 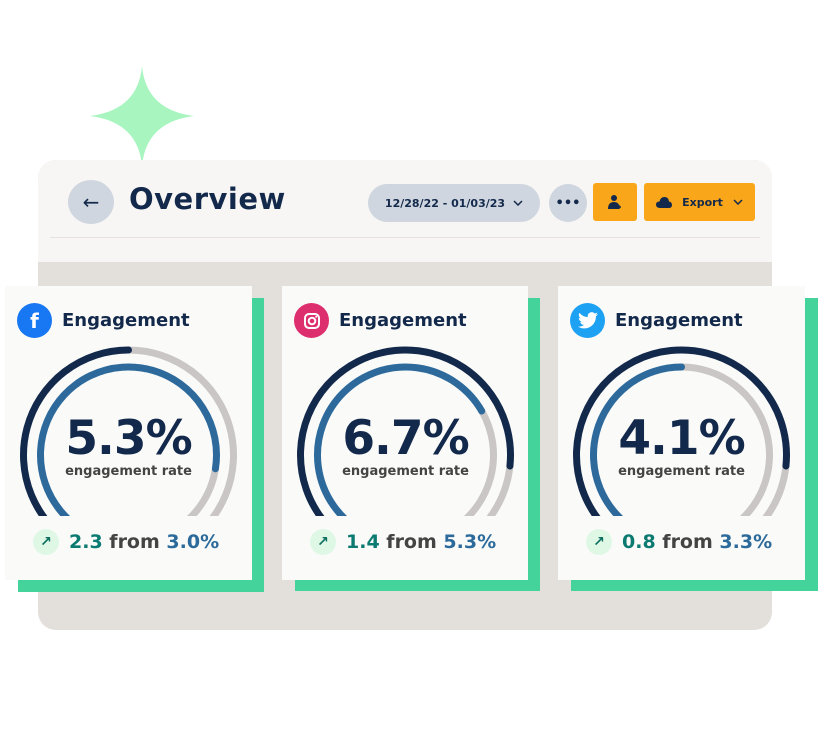 I want to click on add-user-icon, so click(x=614, y=202).